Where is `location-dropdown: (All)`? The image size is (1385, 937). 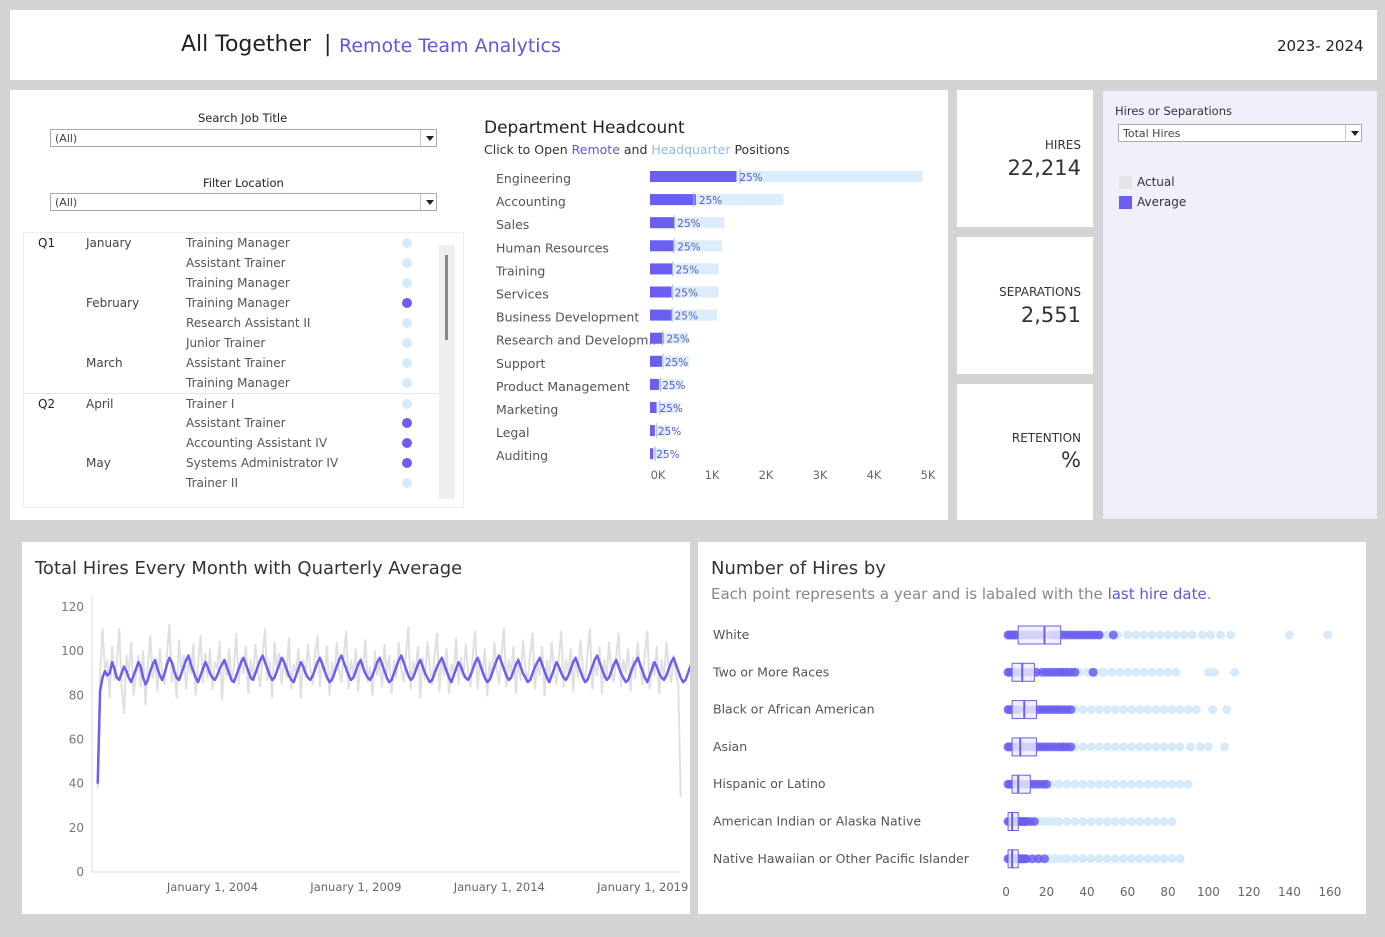
location-dropdown: (All) is located at coordinates (243, 202).